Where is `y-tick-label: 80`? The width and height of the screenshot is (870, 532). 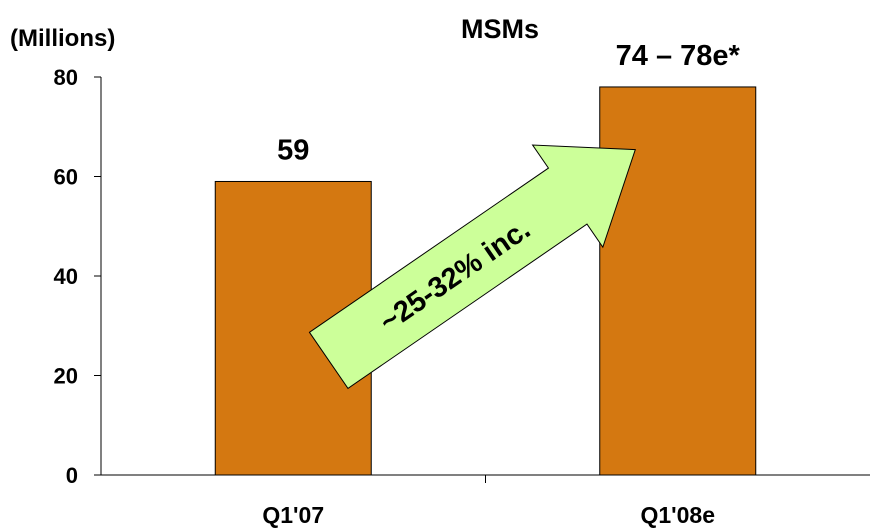 y-tick-label: 80 is located at coordinates (66, 77).